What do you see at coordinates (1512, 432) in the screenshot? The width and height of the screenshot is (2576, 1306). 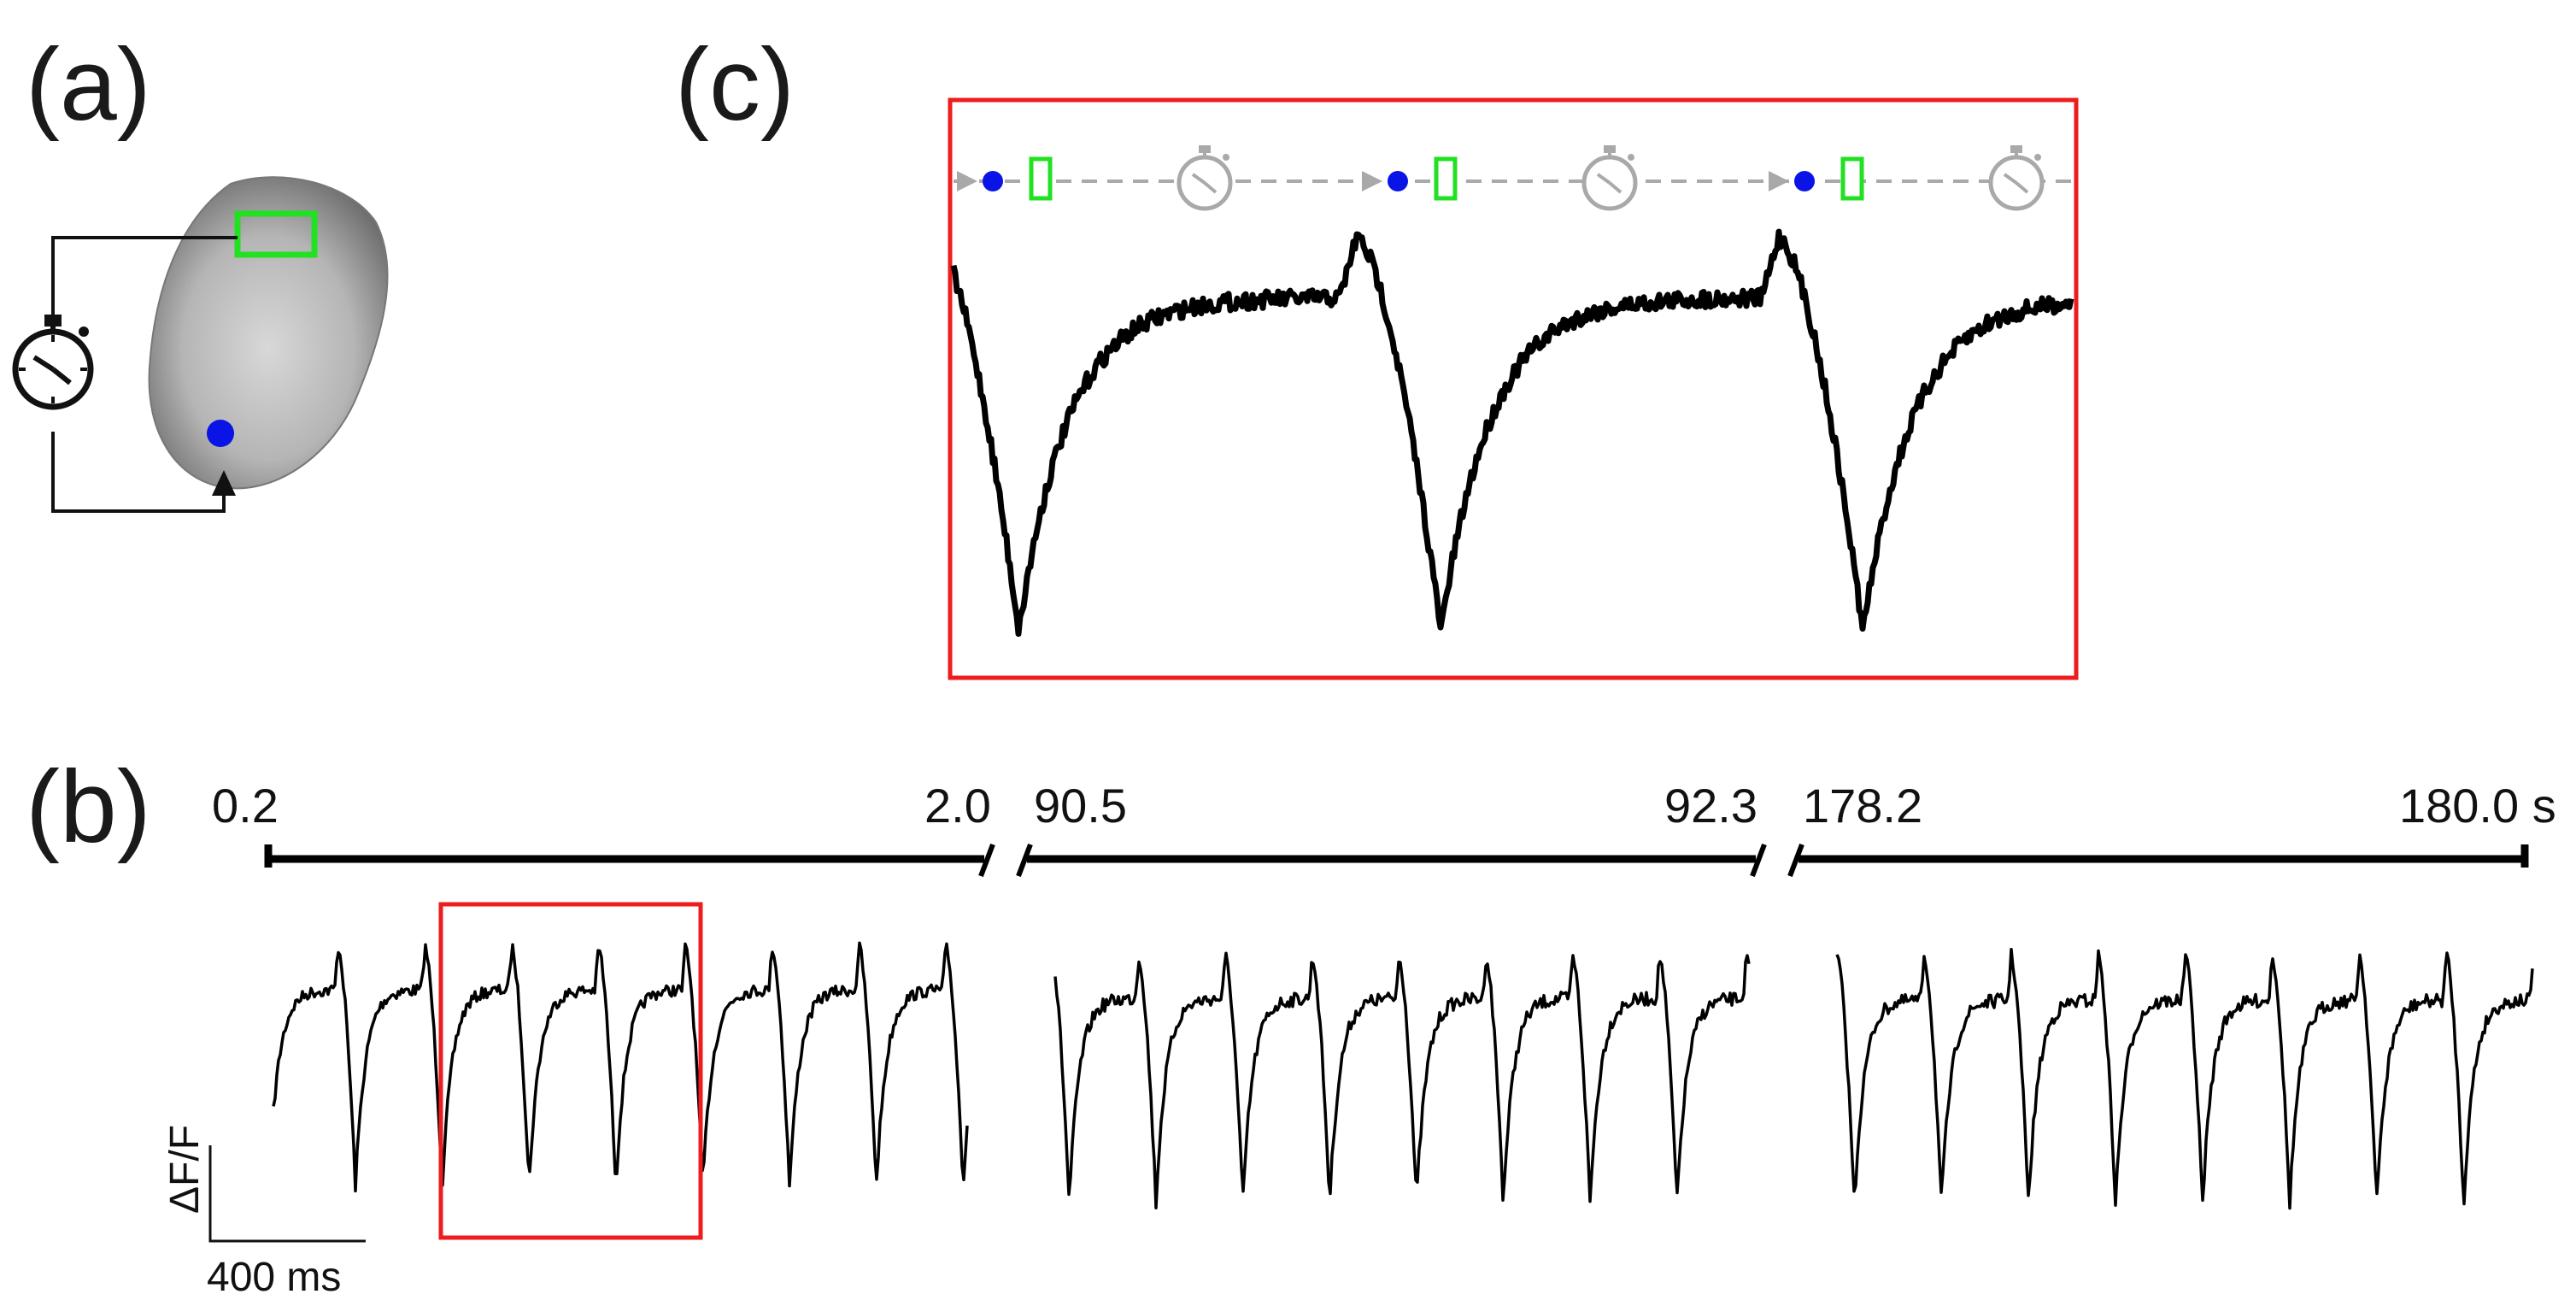 I see `zoomed-trace` at bounding box center [1512, 432].